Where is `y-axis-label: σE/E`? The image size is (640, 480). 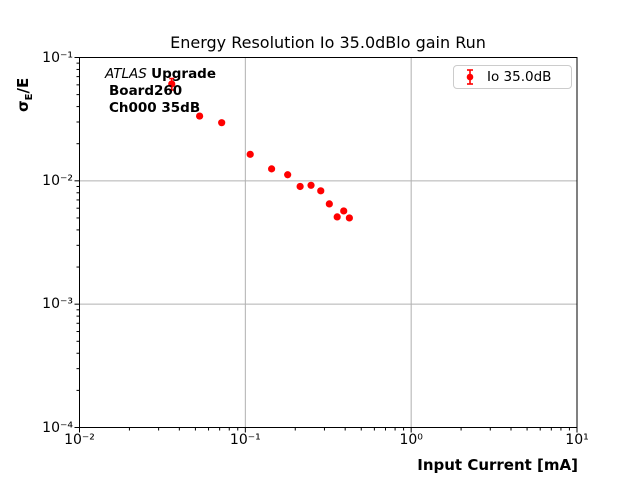 y-axis-label: σE/E is located at coordinates (24, 95).